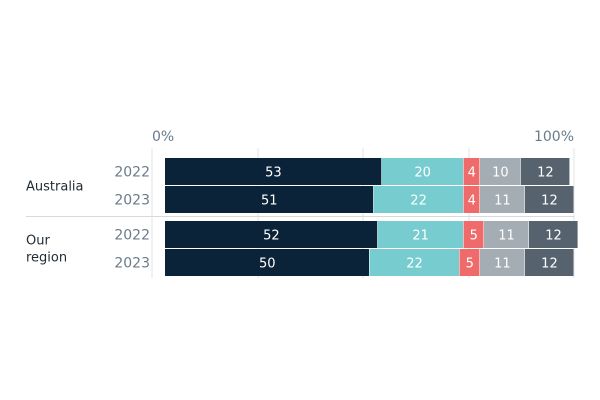 Image resolution: width=600 pixels, height=400 pixels. I want to click on group-label: Australia, so click(55, 187).